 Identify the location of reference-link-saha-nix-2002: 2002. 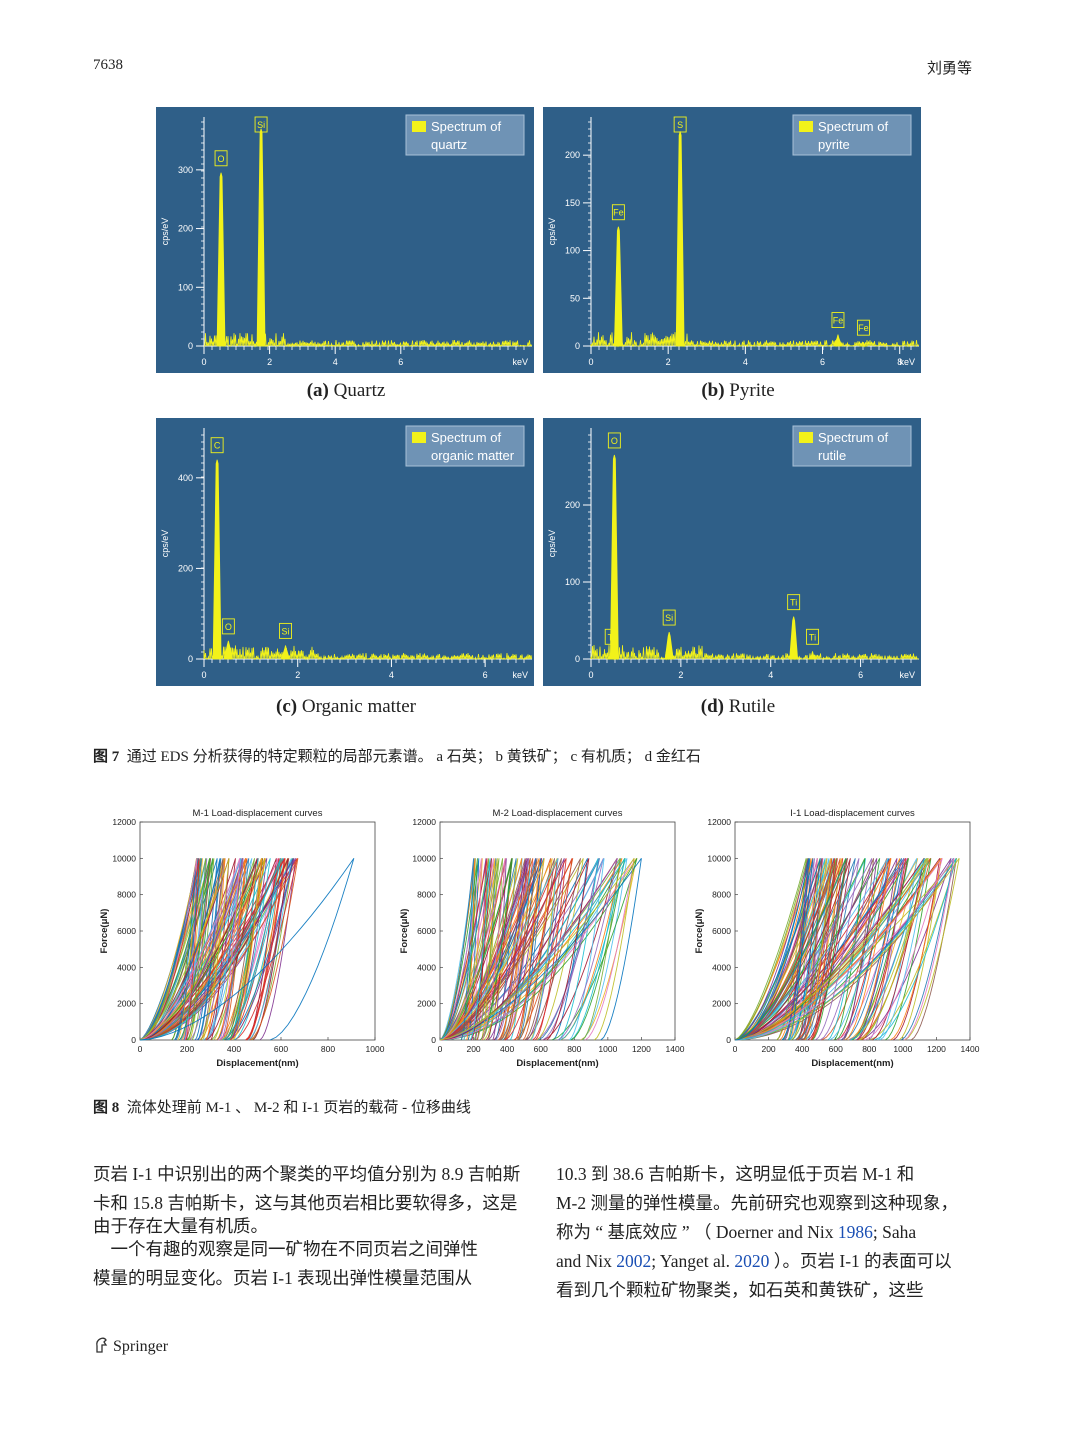
(634, 1261).